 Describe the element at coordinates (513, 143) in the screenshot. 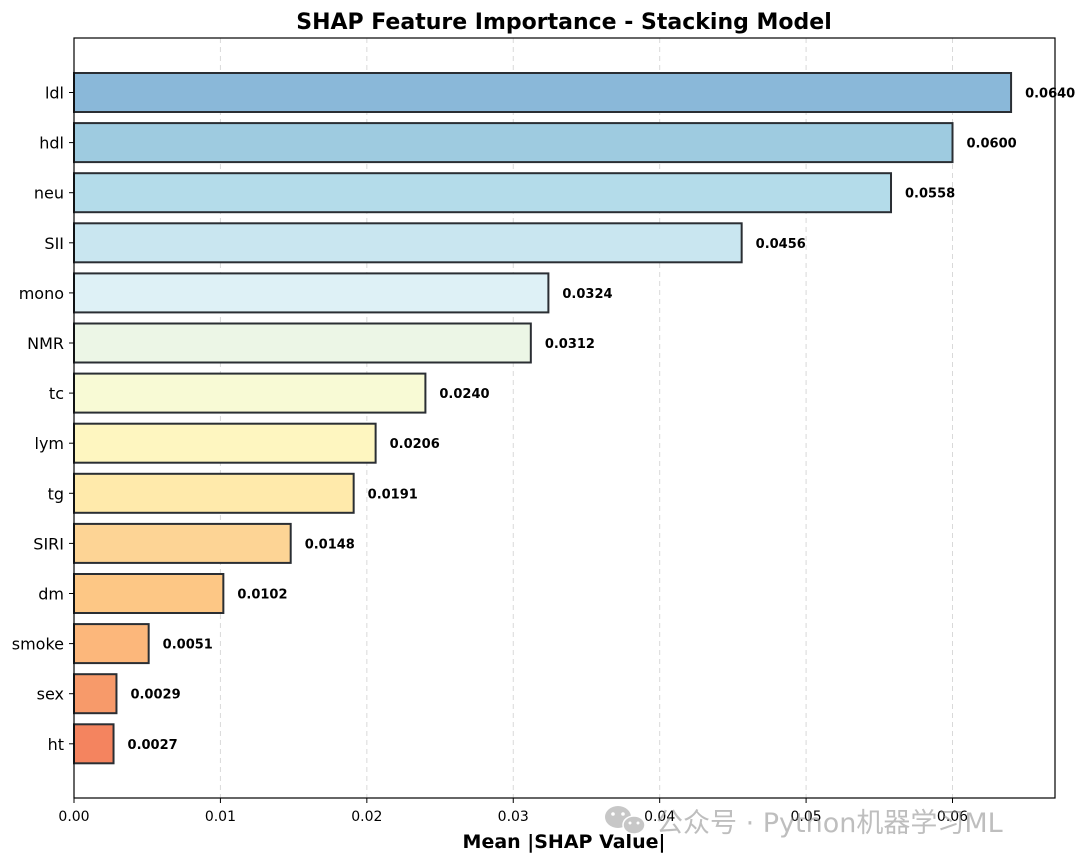

I see `bar-hdl` at that location.